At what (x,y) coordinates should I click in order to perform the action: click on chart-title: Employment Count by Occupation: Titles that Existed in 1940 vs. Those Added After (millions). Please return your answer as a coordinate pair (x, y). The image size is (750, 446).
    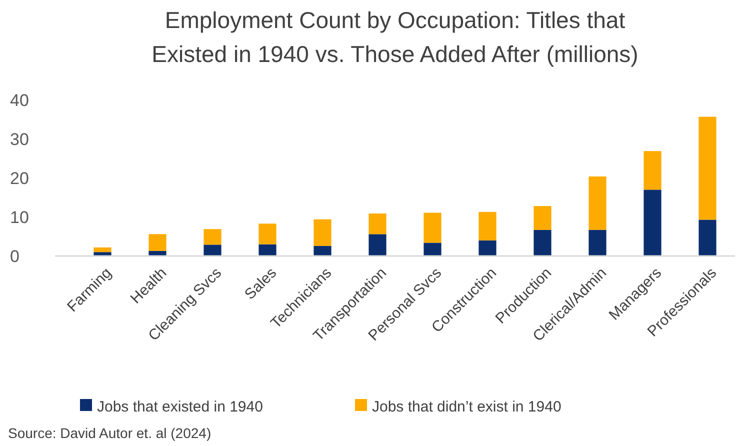
    Looking at the image, I should click on (395, 37).